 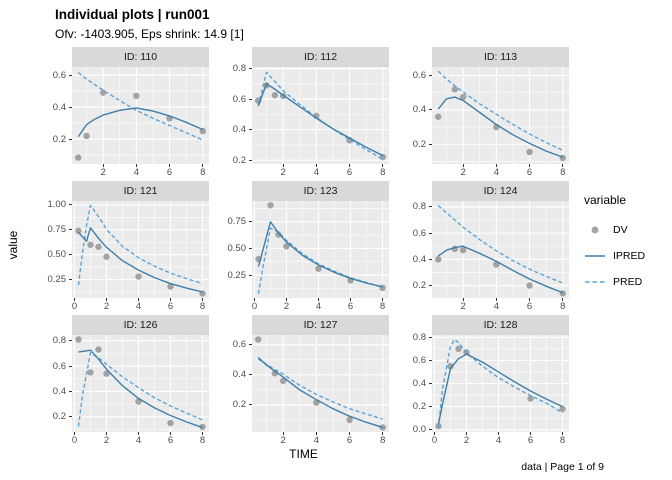 I want to click on plot-subtitle: Ofv: -1403.905, Eps shrink: 14.9 [1], so click(x=149, y=34).